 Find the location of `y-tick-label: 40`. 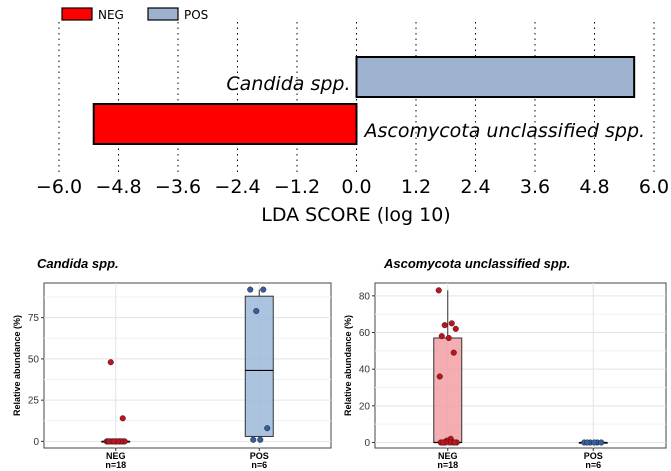

y-tick-label: 40 is located at coordinates (365, 370).